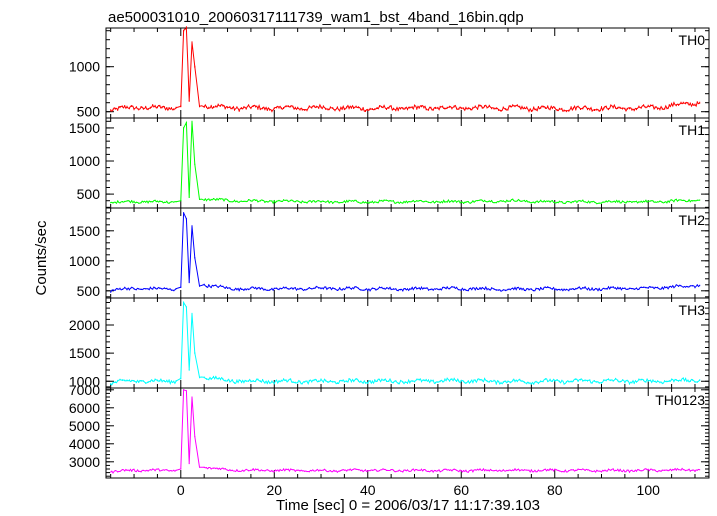  What do you see at coordinates (84, 390) in the screenshot?
I see `y-tick-label: 7000` at bounding box center [84, 390].